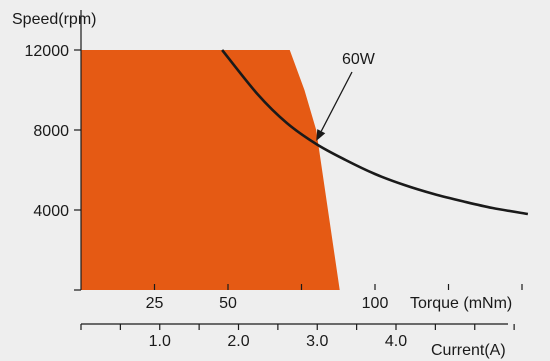 The width and height of the screenshot is (550, 361). What do you see at coordinates (155, 303) in the screenshot?
I see `x-tick-label: 25` at bounding box center [155, 303].